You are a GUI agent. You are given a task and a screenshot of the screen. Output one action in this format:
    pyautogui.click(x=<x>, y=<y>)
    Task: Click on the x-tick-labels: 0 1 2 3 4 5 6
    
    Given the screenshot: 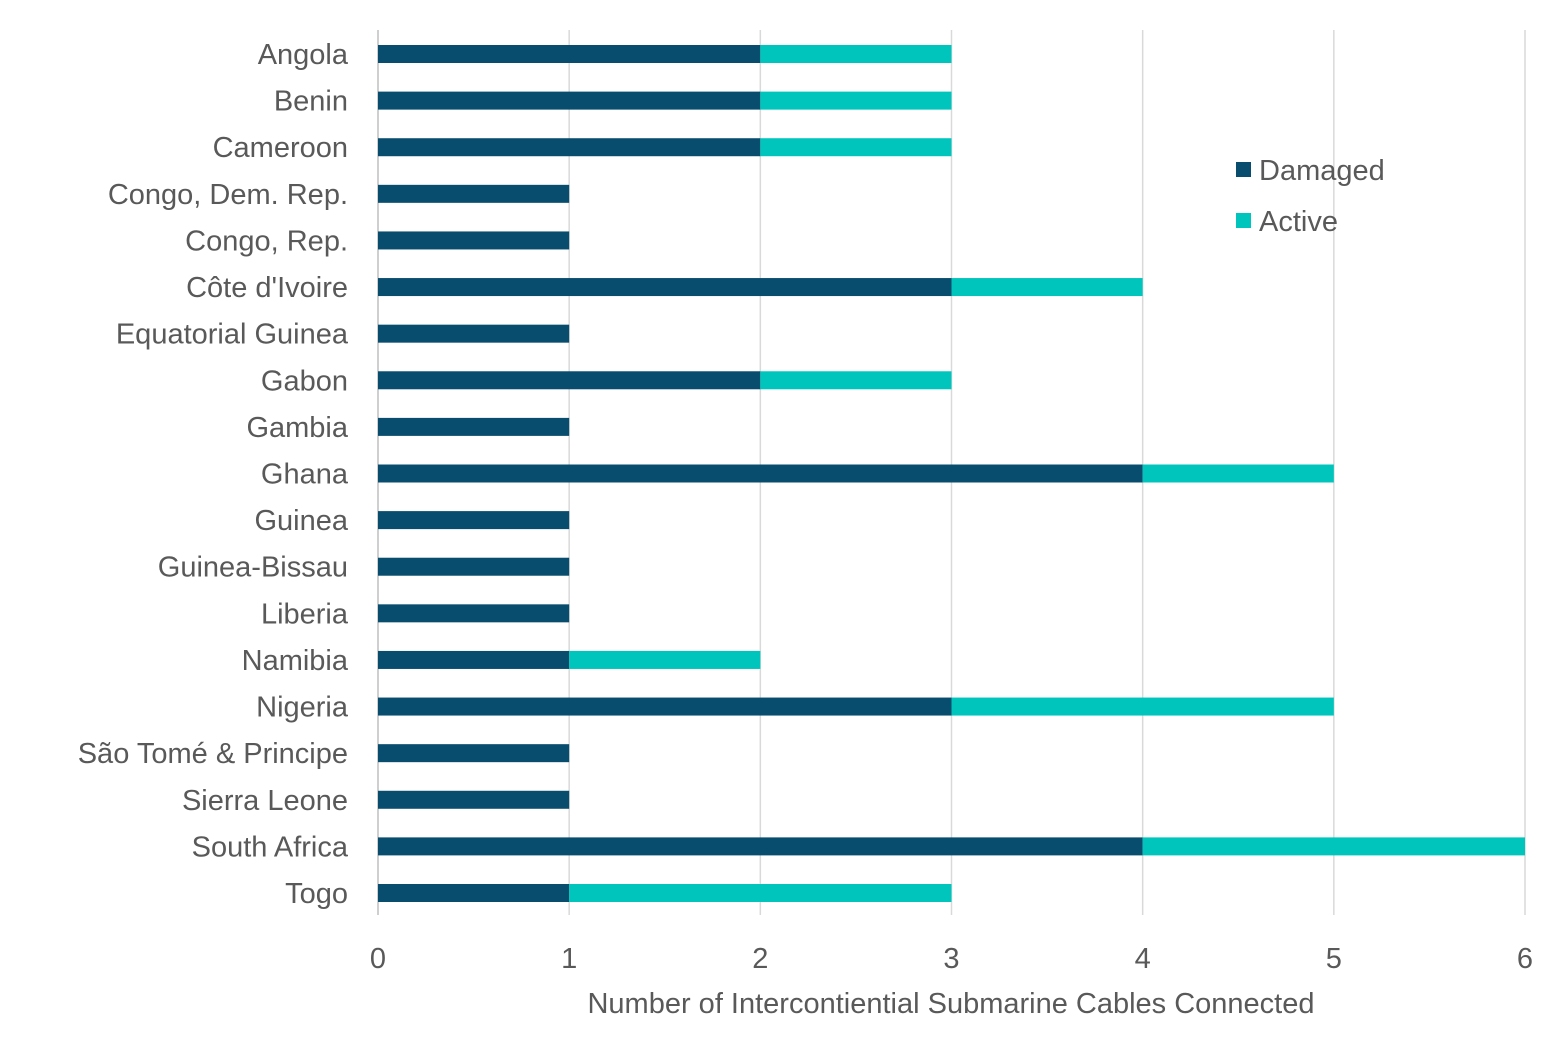 What is the action you would take?
    pyautogui.click(x=951, y=959)
    